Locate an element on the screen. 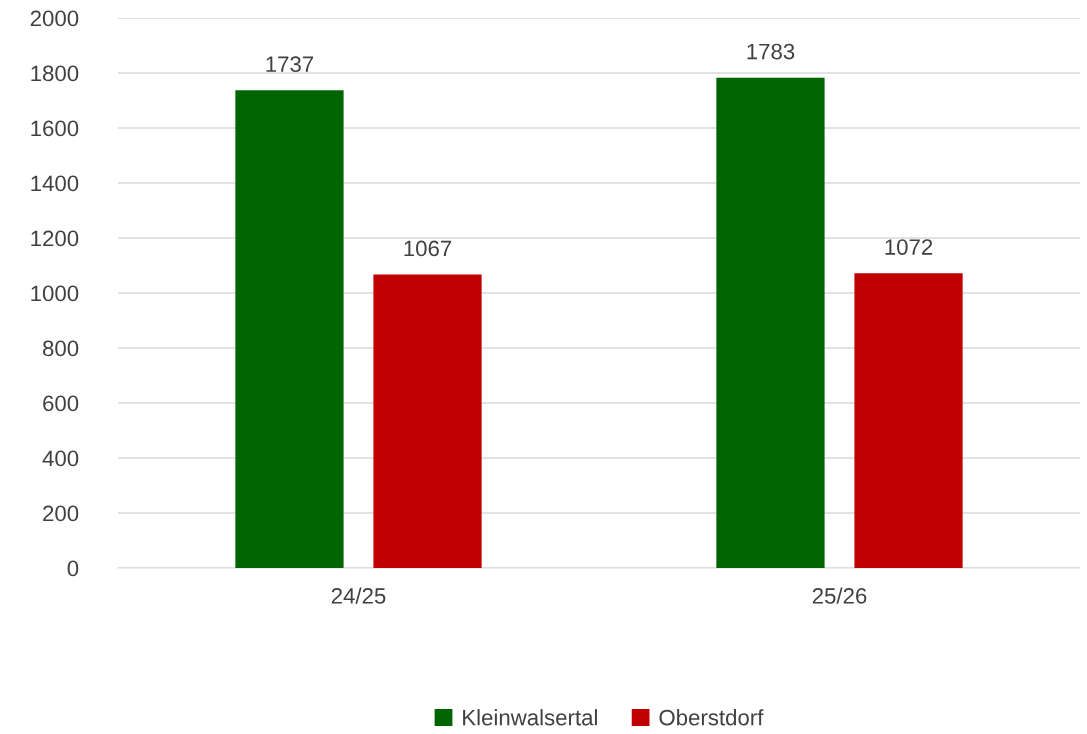 This screenshot has height=734, width=1087. x-tick-label: 25/26 is located at coordinates (839, 595).